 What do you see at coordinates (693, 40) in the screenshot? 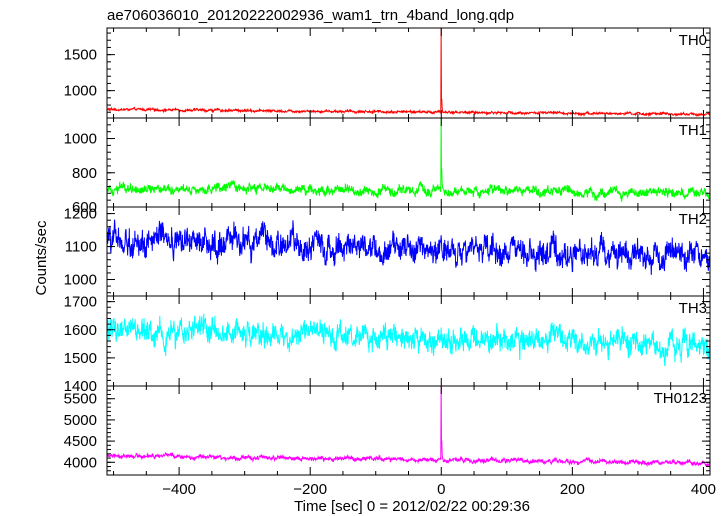
I see `panel-name-th0: TH0` at bounding box center [693, 40].